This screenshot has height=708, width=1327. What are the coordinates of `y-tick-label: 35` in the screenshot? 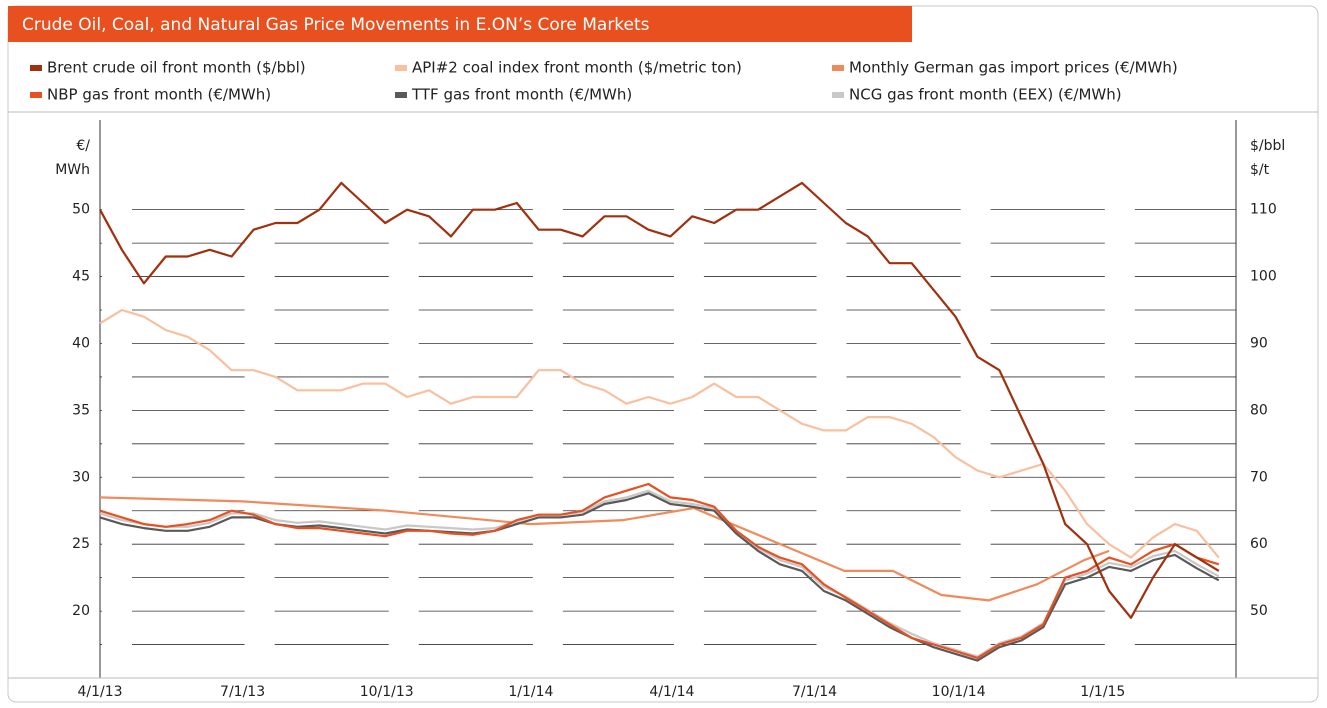 It's located at (81, 410).